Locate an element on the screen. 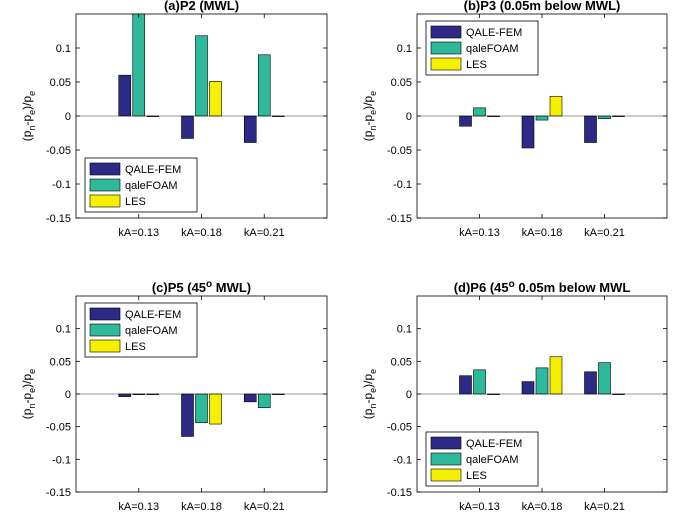 This screenshot has height=526, width=691. chart-title: (b)P3 (0.05m below MWL) is located at coordinates (542, 6).